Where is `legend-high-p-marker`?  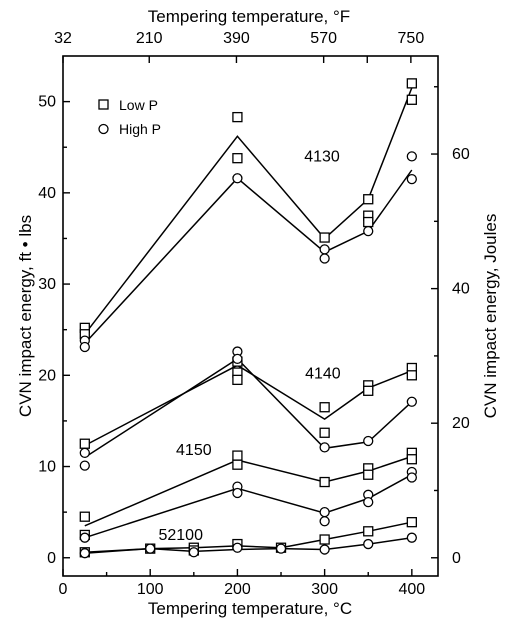 legend-high-p-marker is located at coordinates (103, 129).